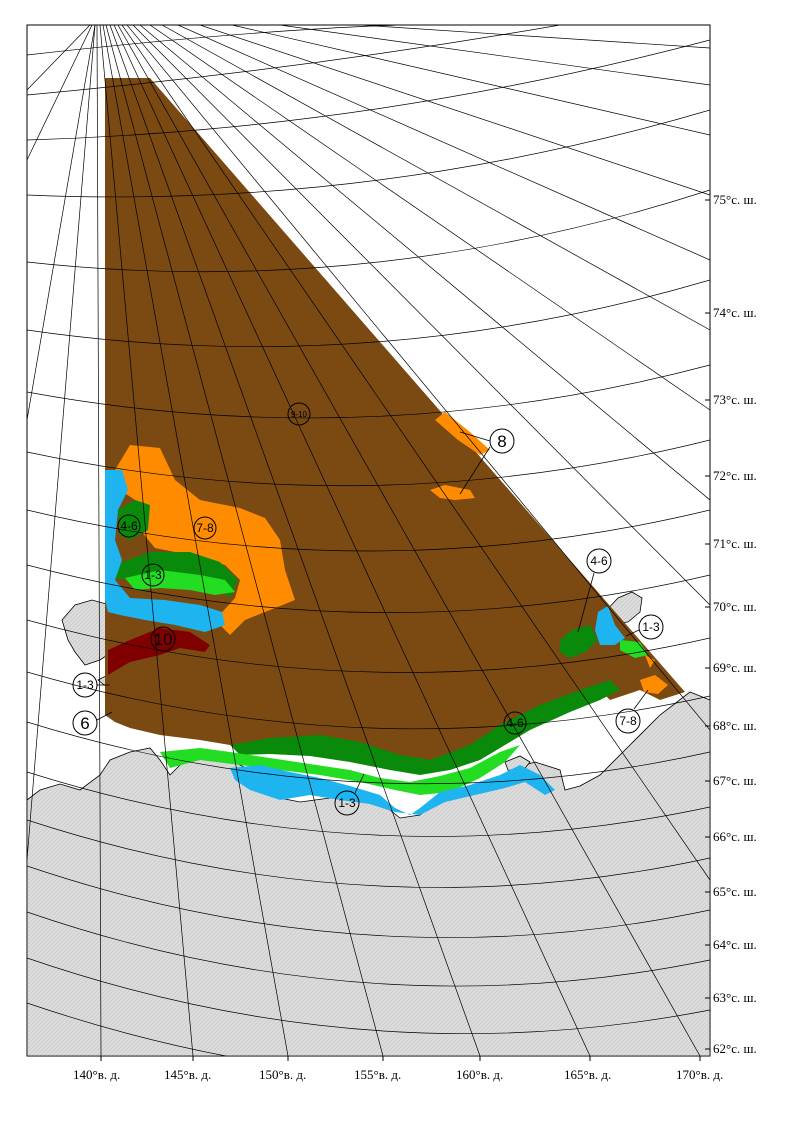 This screenshot has height=1122, width=793. Describe the element at coordinates (610, 625) in the screenshot. I see `ice-zone-nilas-wrangel` at that location.